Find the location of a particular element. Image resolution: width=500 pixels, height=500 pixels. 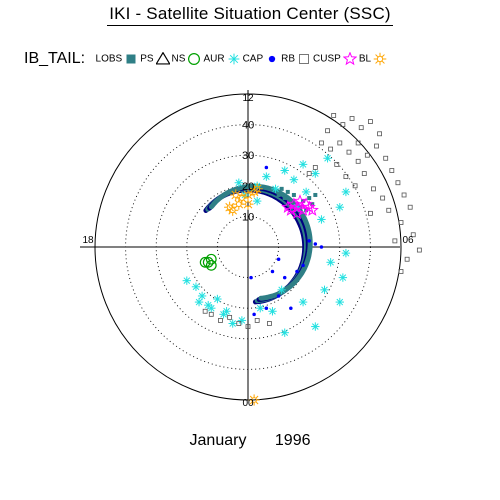

legend-entry-aur: AUR is located at coordinates (221, 59).